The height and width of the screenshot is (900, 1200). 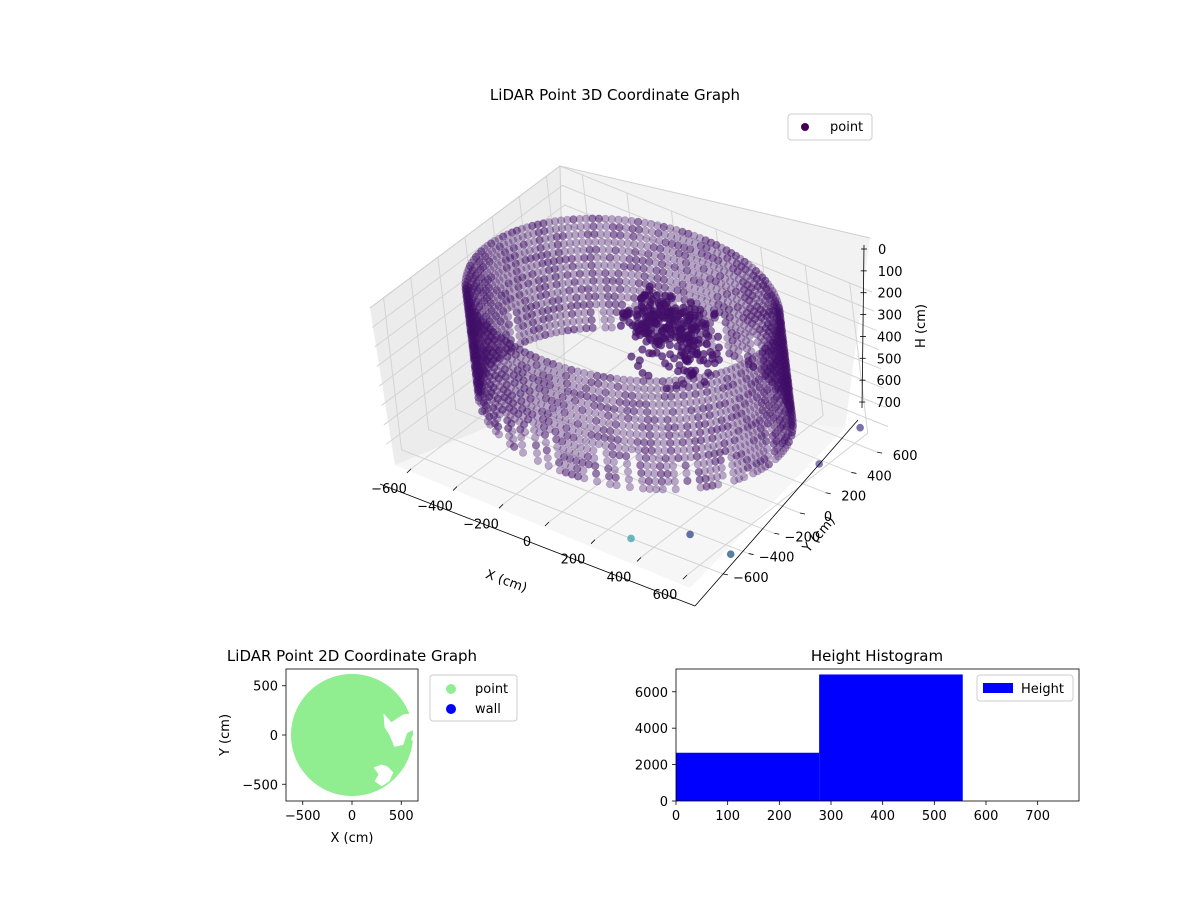 I want to click on x-tick-label-hist: 700, so click(x=1037, y=816).